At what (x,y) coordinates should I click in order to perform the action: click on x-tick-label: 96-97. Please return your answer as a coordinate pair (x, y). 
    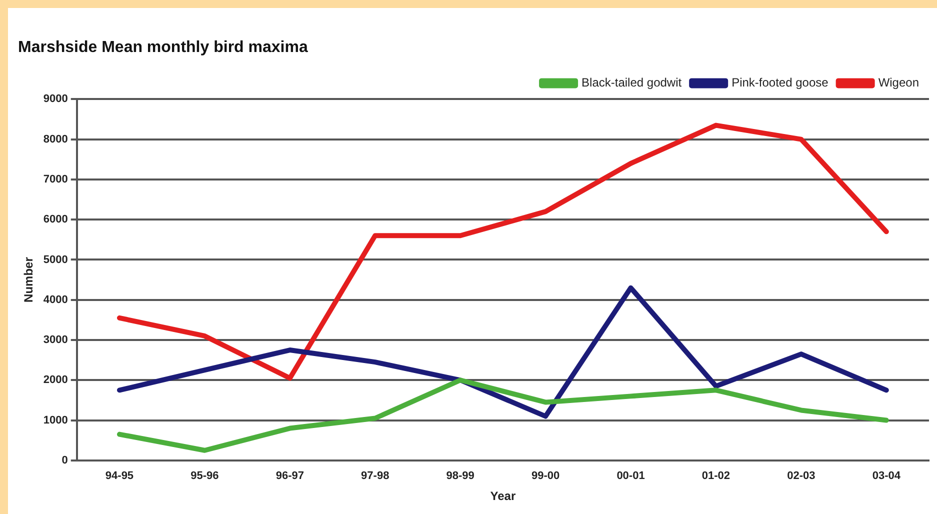
    Looking at the image, I should click on (290, 476).